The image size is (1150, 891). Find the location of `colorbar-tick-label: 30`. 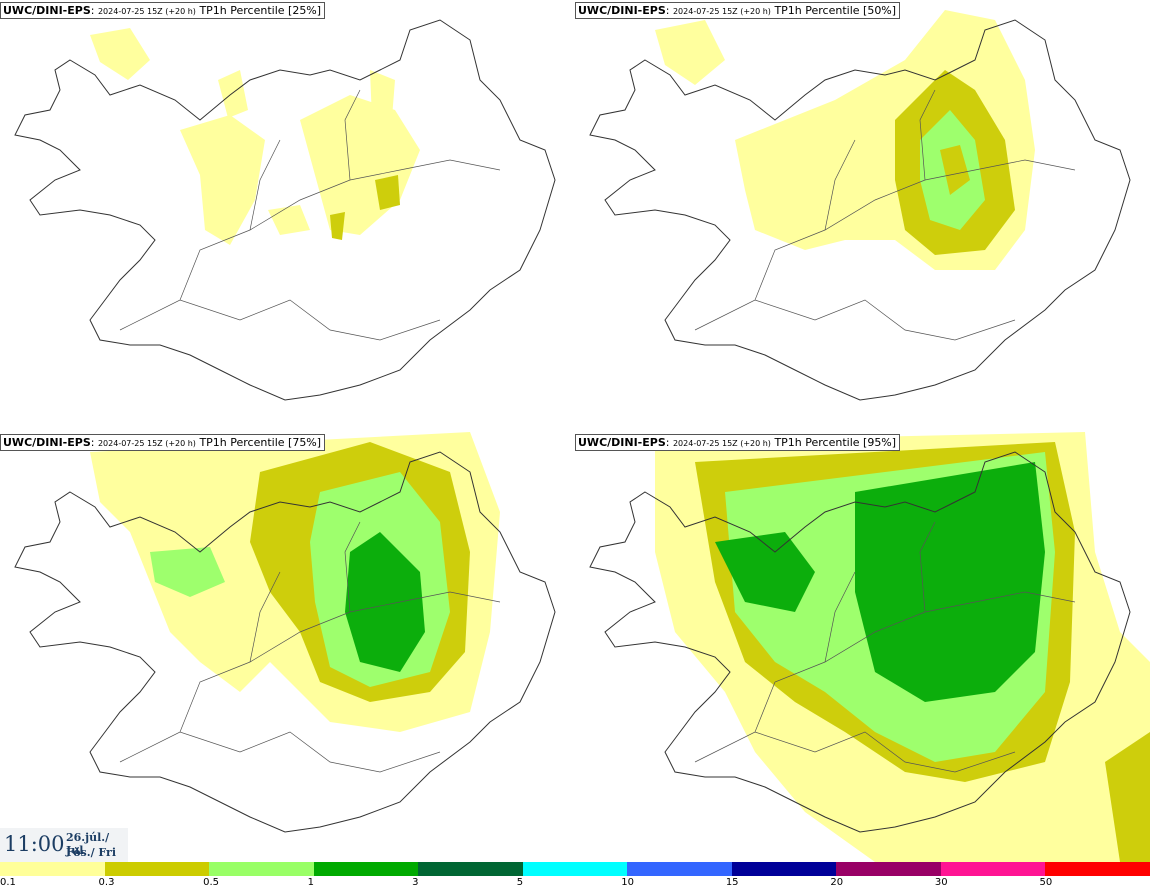

colorbar-tick-label: 30 is located at coordinates (941, 882).